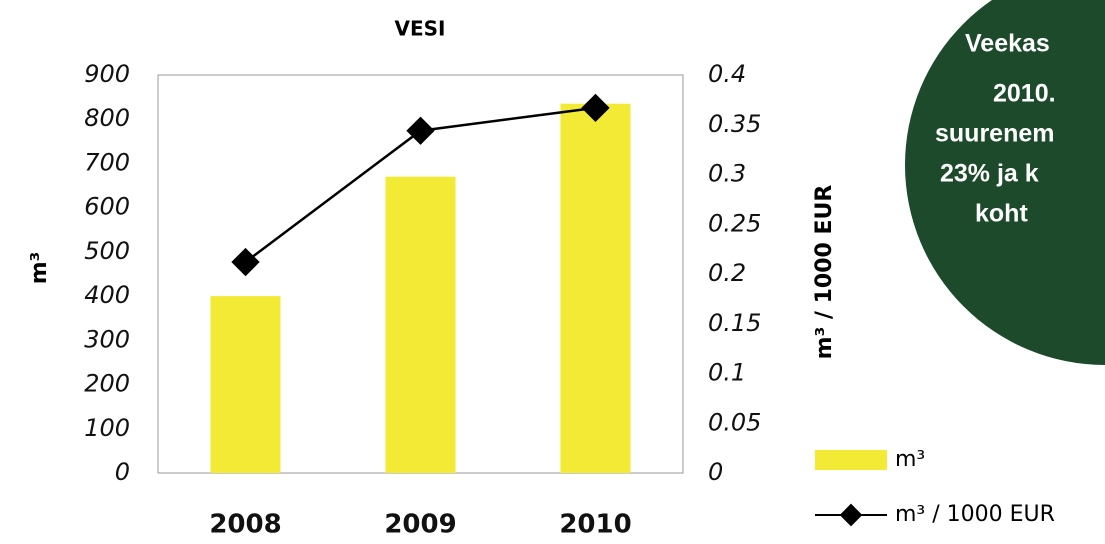 The width and height of the screenshot is (1105, 544). Describe the element at coordinates (595, 525) in the screenshot. I see `x-tick-label: 2010` at that location.